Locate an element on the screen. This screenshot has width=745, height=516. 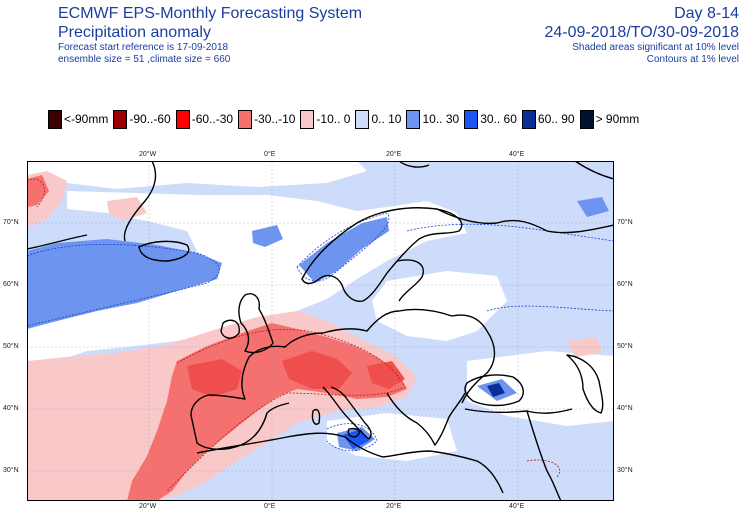
legend-label: 10.. 30 is located at coordinates (441, 119).